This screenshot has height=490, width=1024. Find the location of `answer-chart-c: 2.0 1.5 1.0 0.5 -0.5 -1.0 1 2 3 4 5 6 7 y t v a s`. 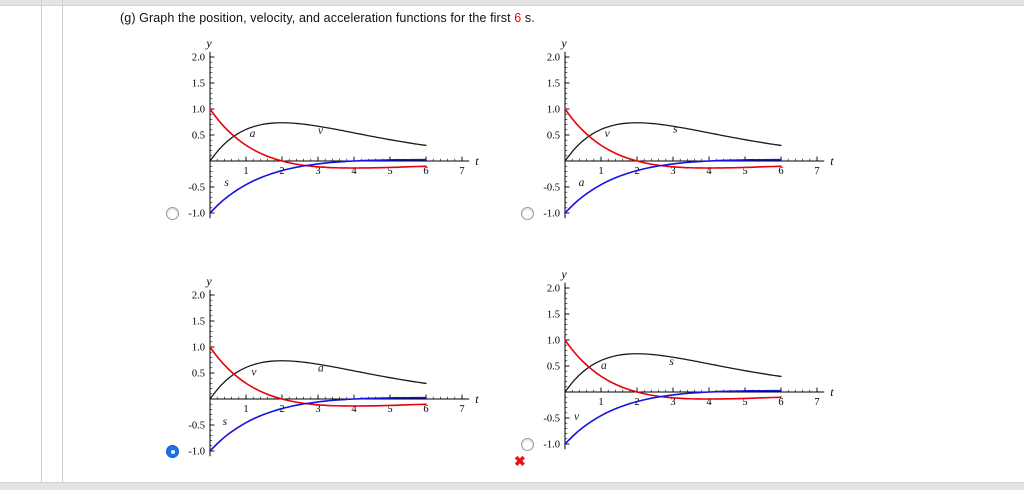

answer-chart-c: 2.0 1.5 1.0 0.5 -0.5 -1.0 1 2 3 4 5 6 7 y t v a s is located at coordinates (333, 366).